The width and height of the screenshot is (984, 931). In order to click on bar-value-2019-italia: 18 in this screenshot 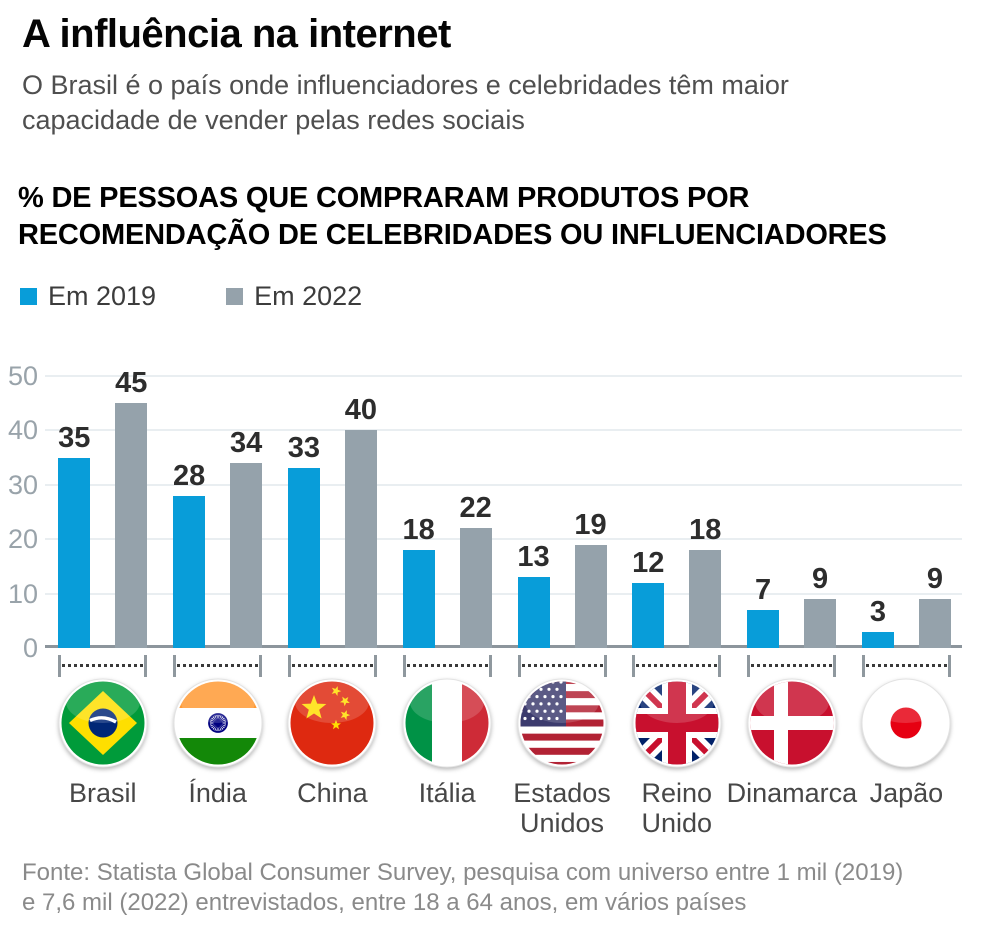, I will do `click(418, 530)`.